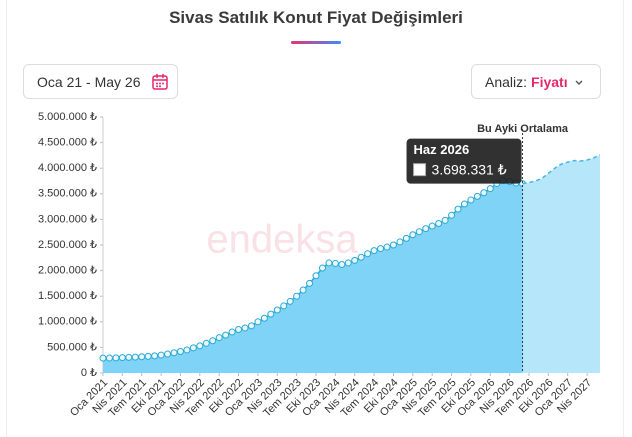 This screenshot has width=632, height=437. What do you see at coordinates (561, 263) in the screenshot?
I see `area` at bounding box center [561, 263].